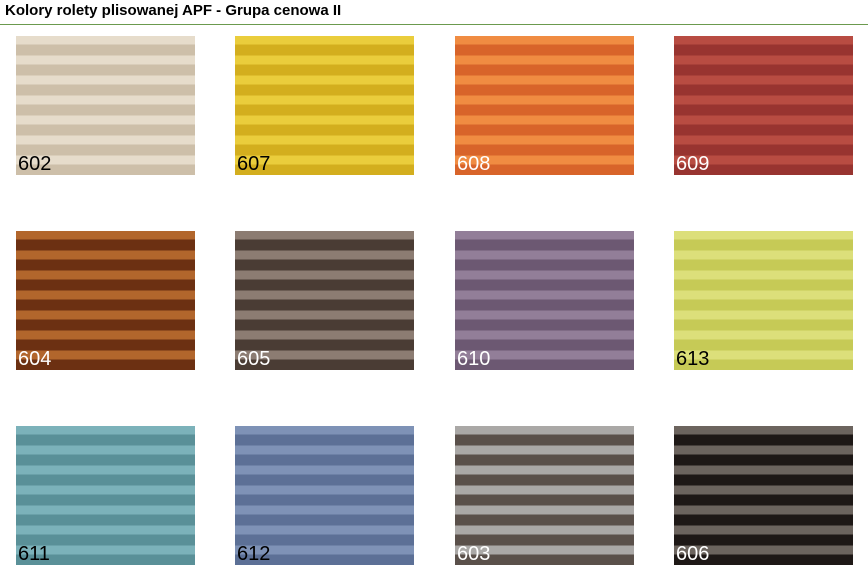 This screenshot has width=868, height=574. I want to click on swatch-code-label: 604, so click(35, 359).